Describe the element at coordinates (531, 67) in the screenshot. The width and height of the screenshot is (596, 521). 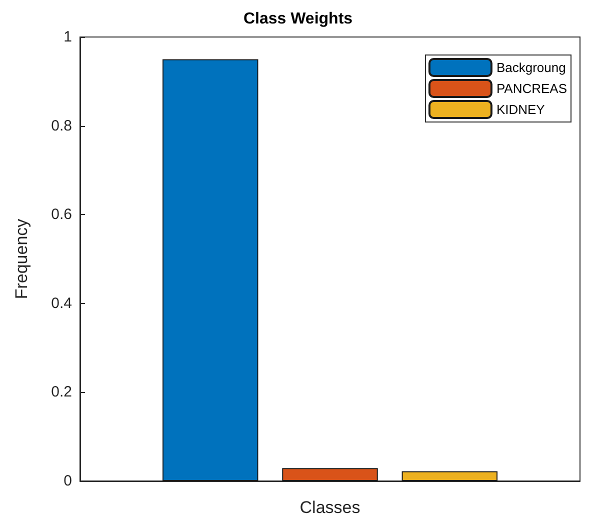
I see `legend-label: Backgroung` at that location.